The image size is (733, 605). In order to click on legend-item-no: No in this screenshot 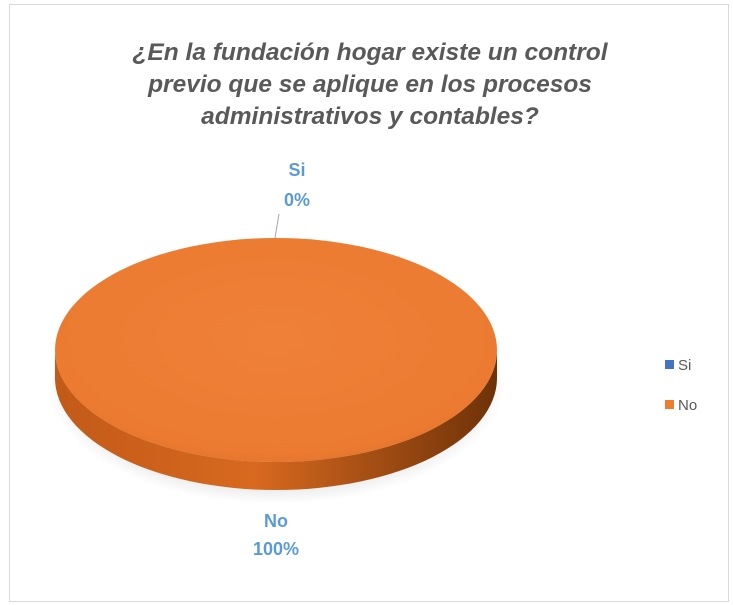, I will do `click(681, 405)`.